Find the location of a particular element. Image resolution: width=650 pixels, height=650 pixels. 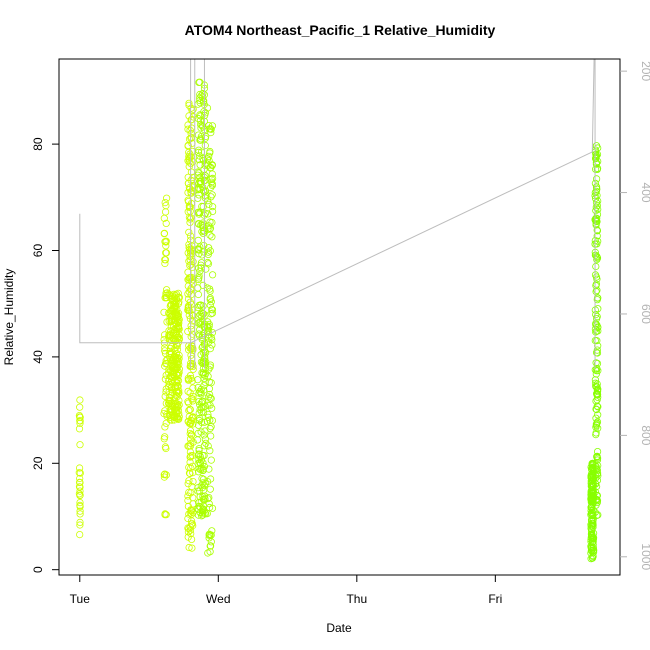

y-tick-label: 60 is located at coordinates (38, 251).